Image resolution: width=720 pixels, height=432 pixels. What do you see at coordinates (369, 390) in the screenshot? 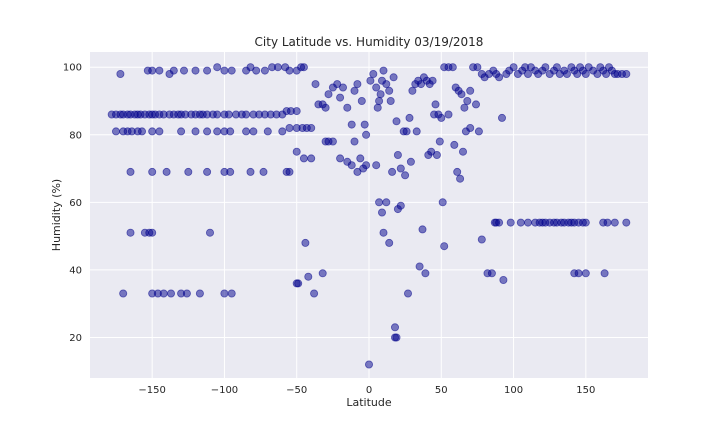
I see `x-tick-label: 0` at bounding box center [369, 390].